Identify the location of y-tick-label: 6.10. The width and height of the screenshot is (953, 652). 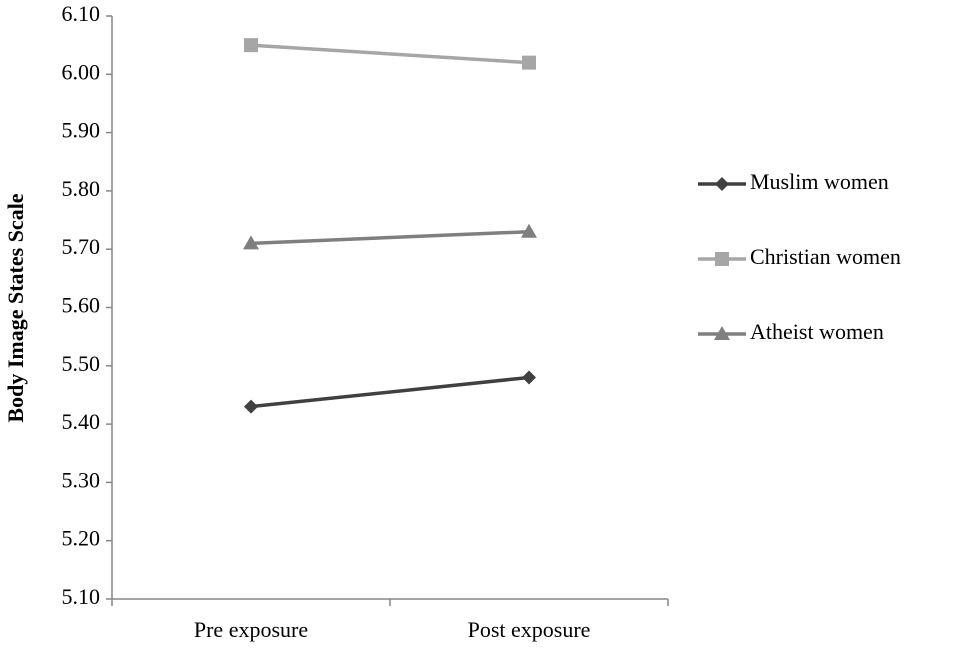
(81, 13).